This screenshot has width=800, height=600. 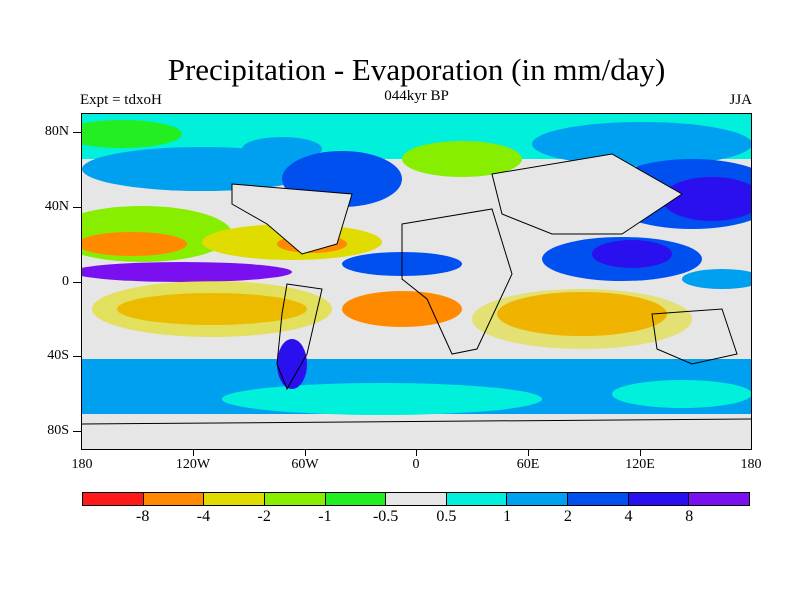 I want to click on colorbar-label: 0.5, so click(x=446, y=516).